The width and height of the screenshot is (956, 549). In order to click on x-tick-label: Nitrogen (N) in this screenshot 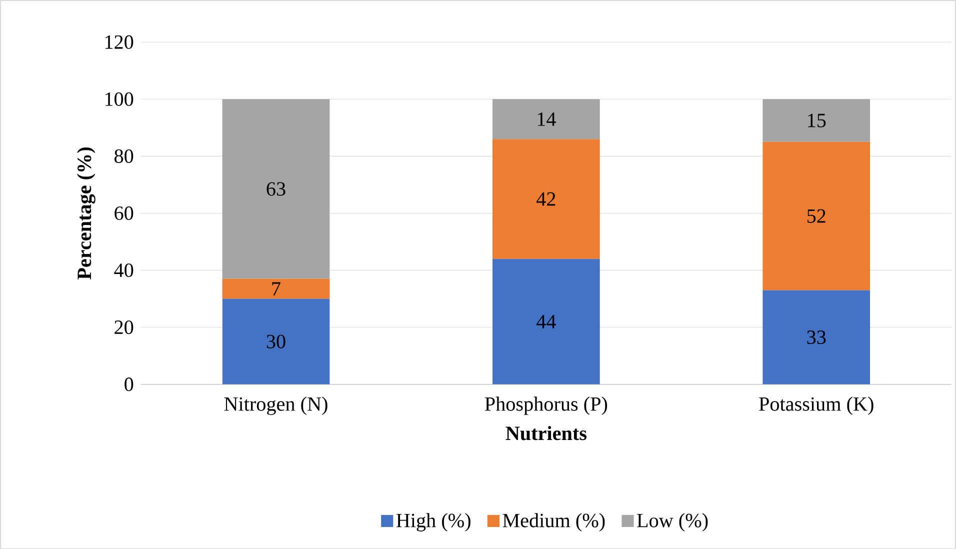, I will do `click(276, 405)`.